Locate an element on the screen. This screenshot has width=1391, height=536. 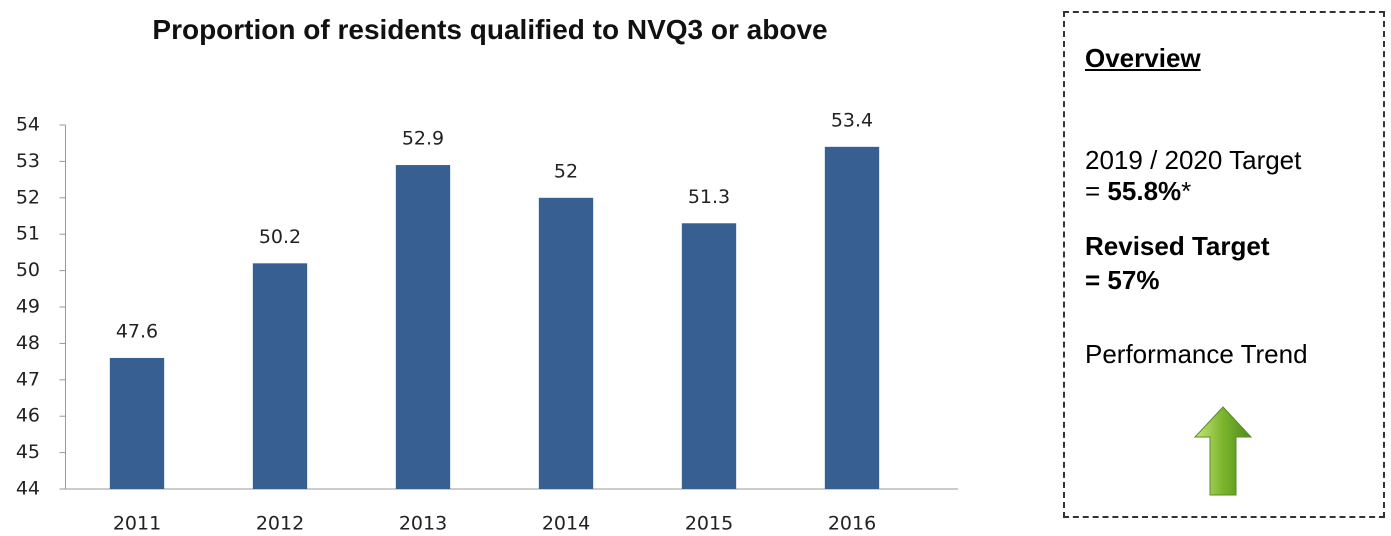
y-tick-label: 49 is located at coordinates (28, 307).